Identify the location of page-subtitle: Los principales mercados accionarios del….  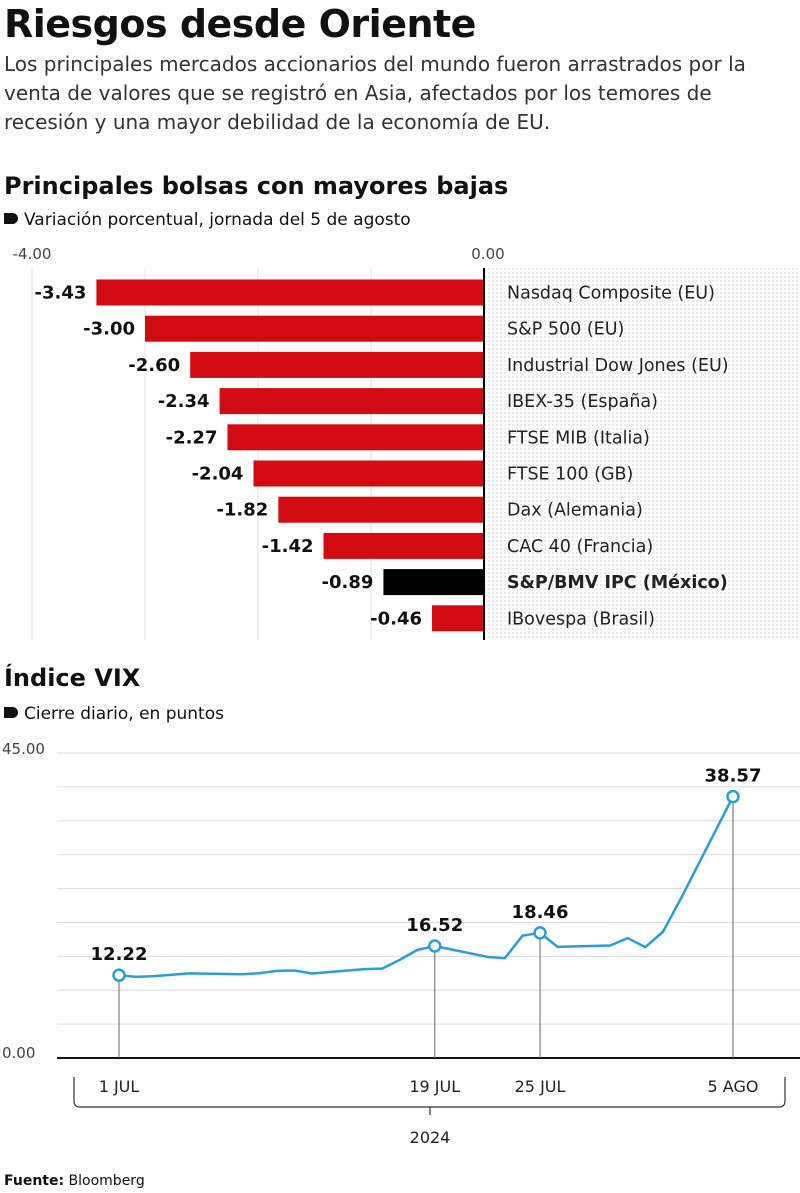
(375, 93).